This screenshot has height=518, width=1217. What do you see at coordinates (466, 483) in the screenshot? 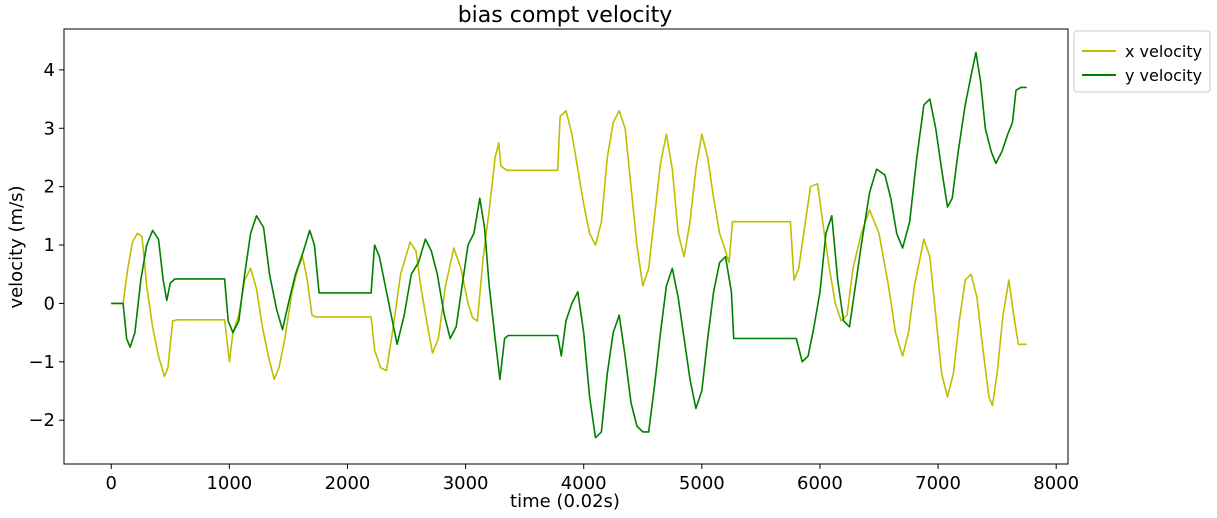
I see `x-tick-label: 3000` at bounding box center [466, 483].